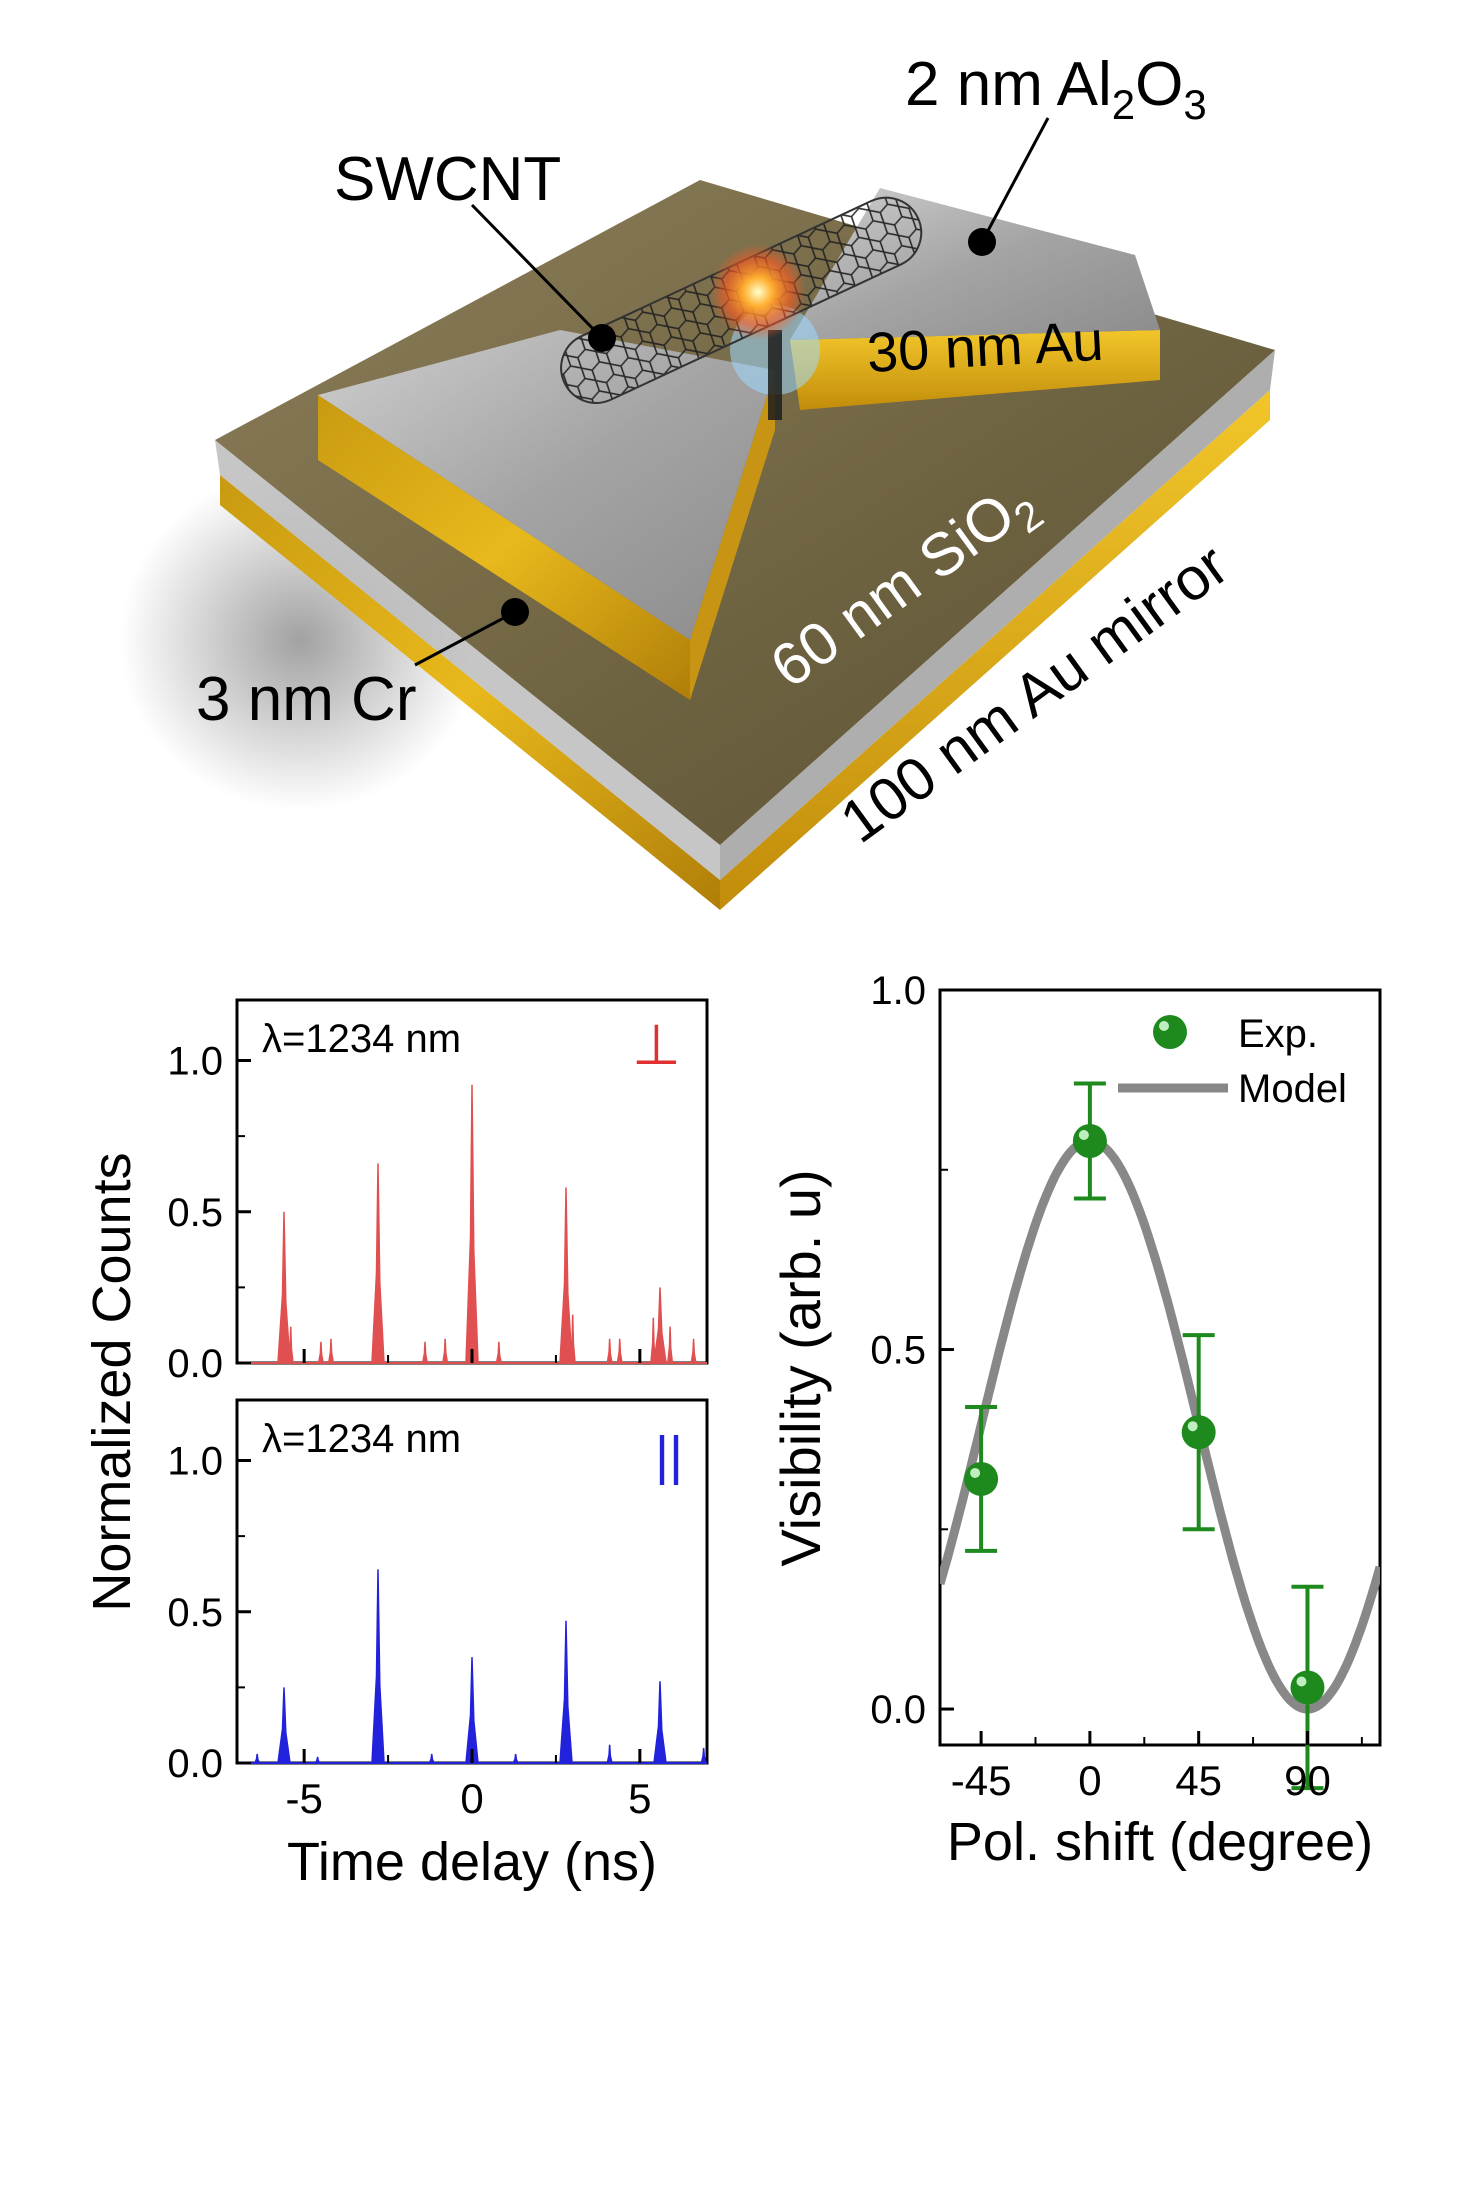  I want to click on sio2-left-face, so click(467, 660).